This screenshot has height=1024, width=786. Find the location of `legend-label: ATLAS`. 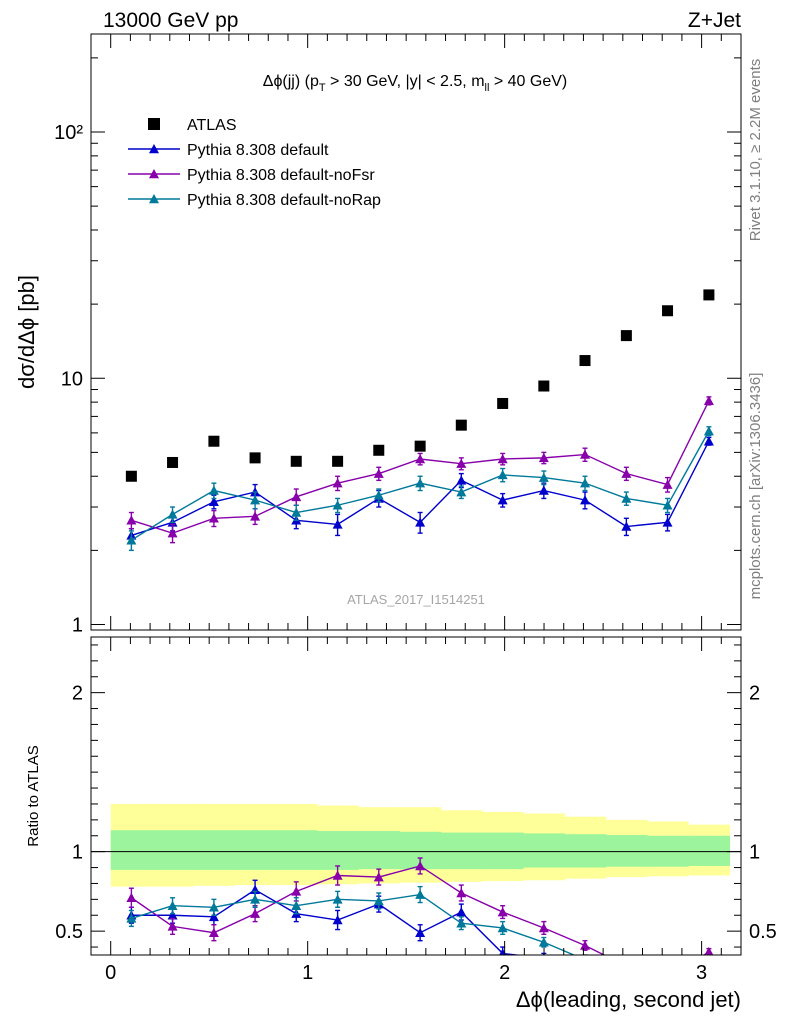

legend-label: ATLAS is located at coordinates (212, 125).